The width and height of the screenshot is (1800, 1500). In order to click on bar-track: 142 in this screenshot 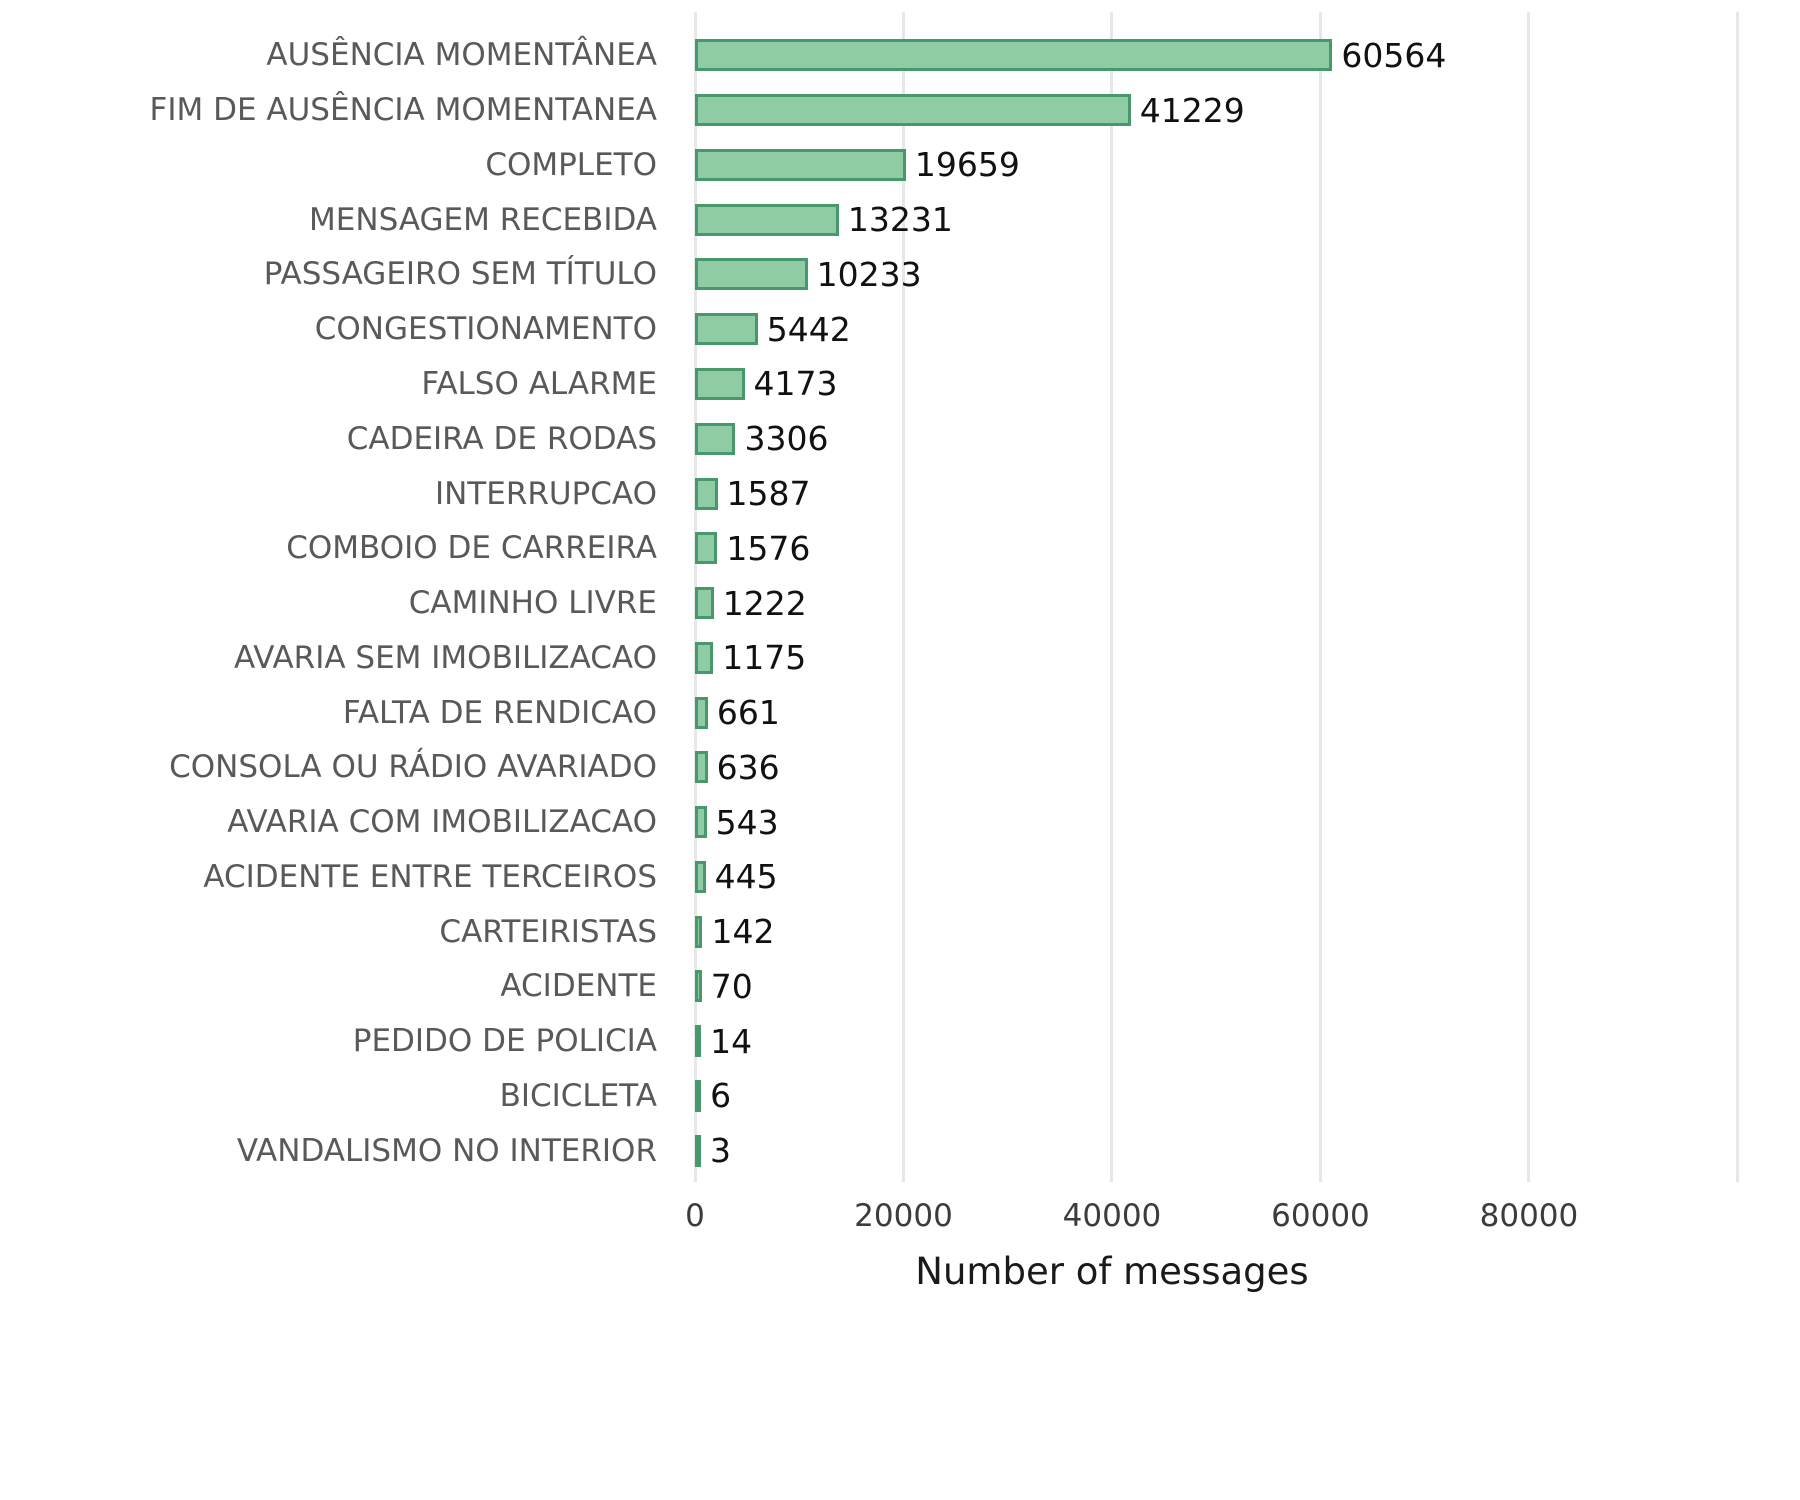, I will do `click(1247, 931)`.